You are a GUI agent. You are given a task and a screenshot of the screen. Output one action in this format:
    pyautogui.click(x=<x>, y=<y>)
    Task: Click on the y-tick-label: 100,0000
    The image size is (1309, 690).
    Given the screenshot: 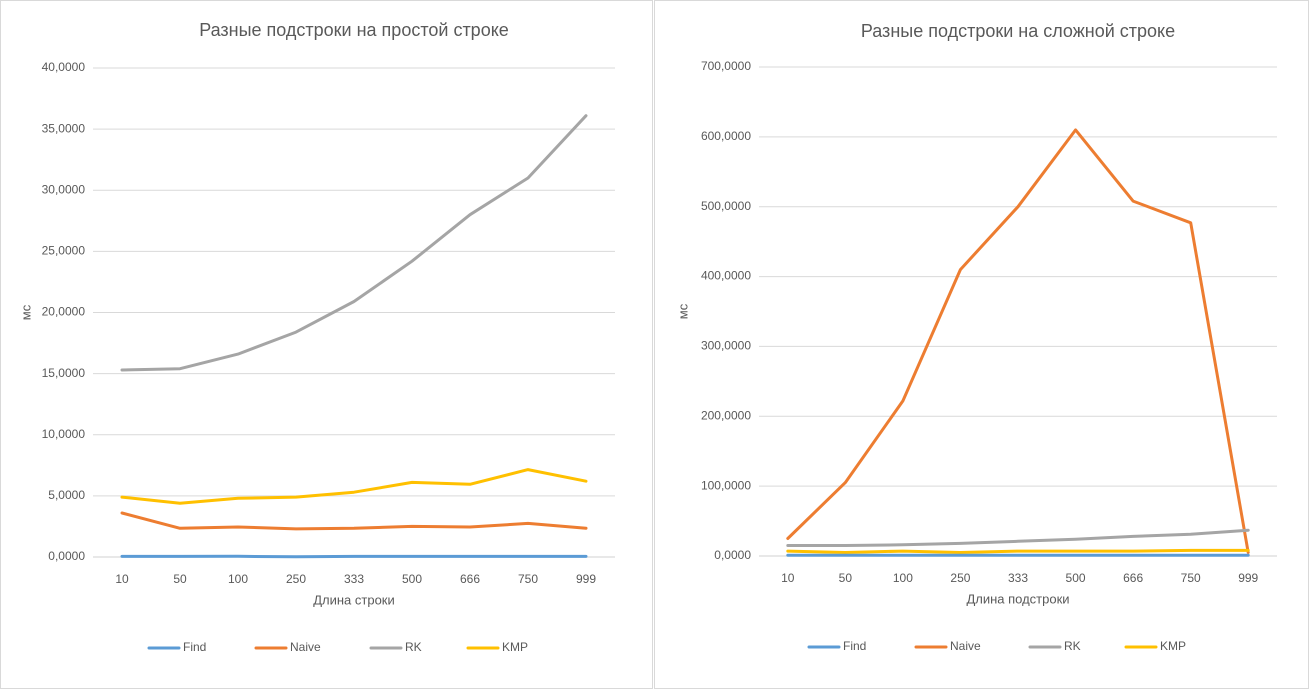 What is the action you would take?
    pyautogui.click(x=726, y=485)
    